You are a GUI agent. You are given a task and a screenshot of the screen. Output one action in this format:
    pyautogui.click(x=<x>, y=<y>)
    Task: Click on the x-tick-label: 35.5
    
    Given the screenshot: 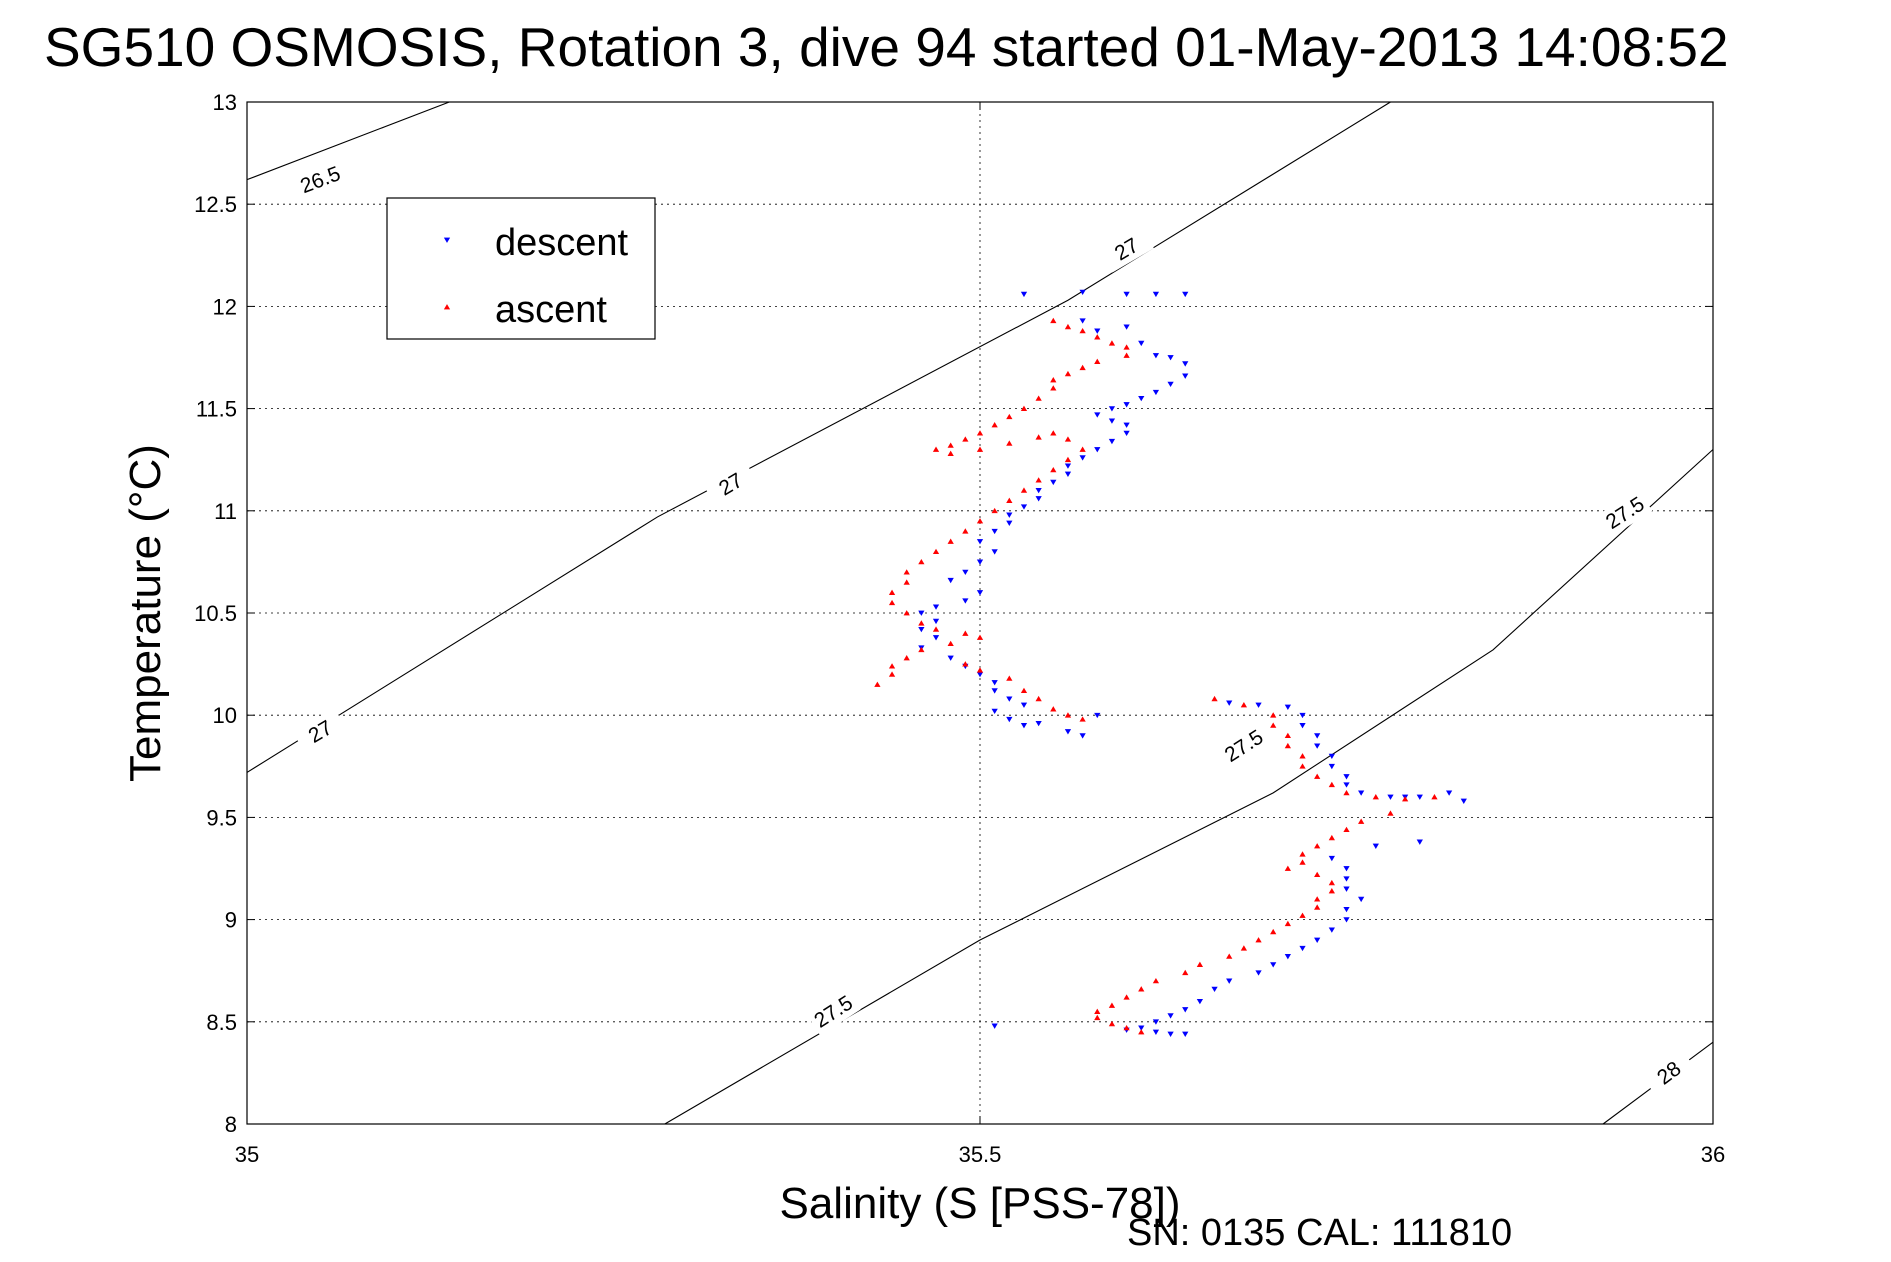 What is the action you would take?
    pyautogui.click(x=980, y=1154)
    